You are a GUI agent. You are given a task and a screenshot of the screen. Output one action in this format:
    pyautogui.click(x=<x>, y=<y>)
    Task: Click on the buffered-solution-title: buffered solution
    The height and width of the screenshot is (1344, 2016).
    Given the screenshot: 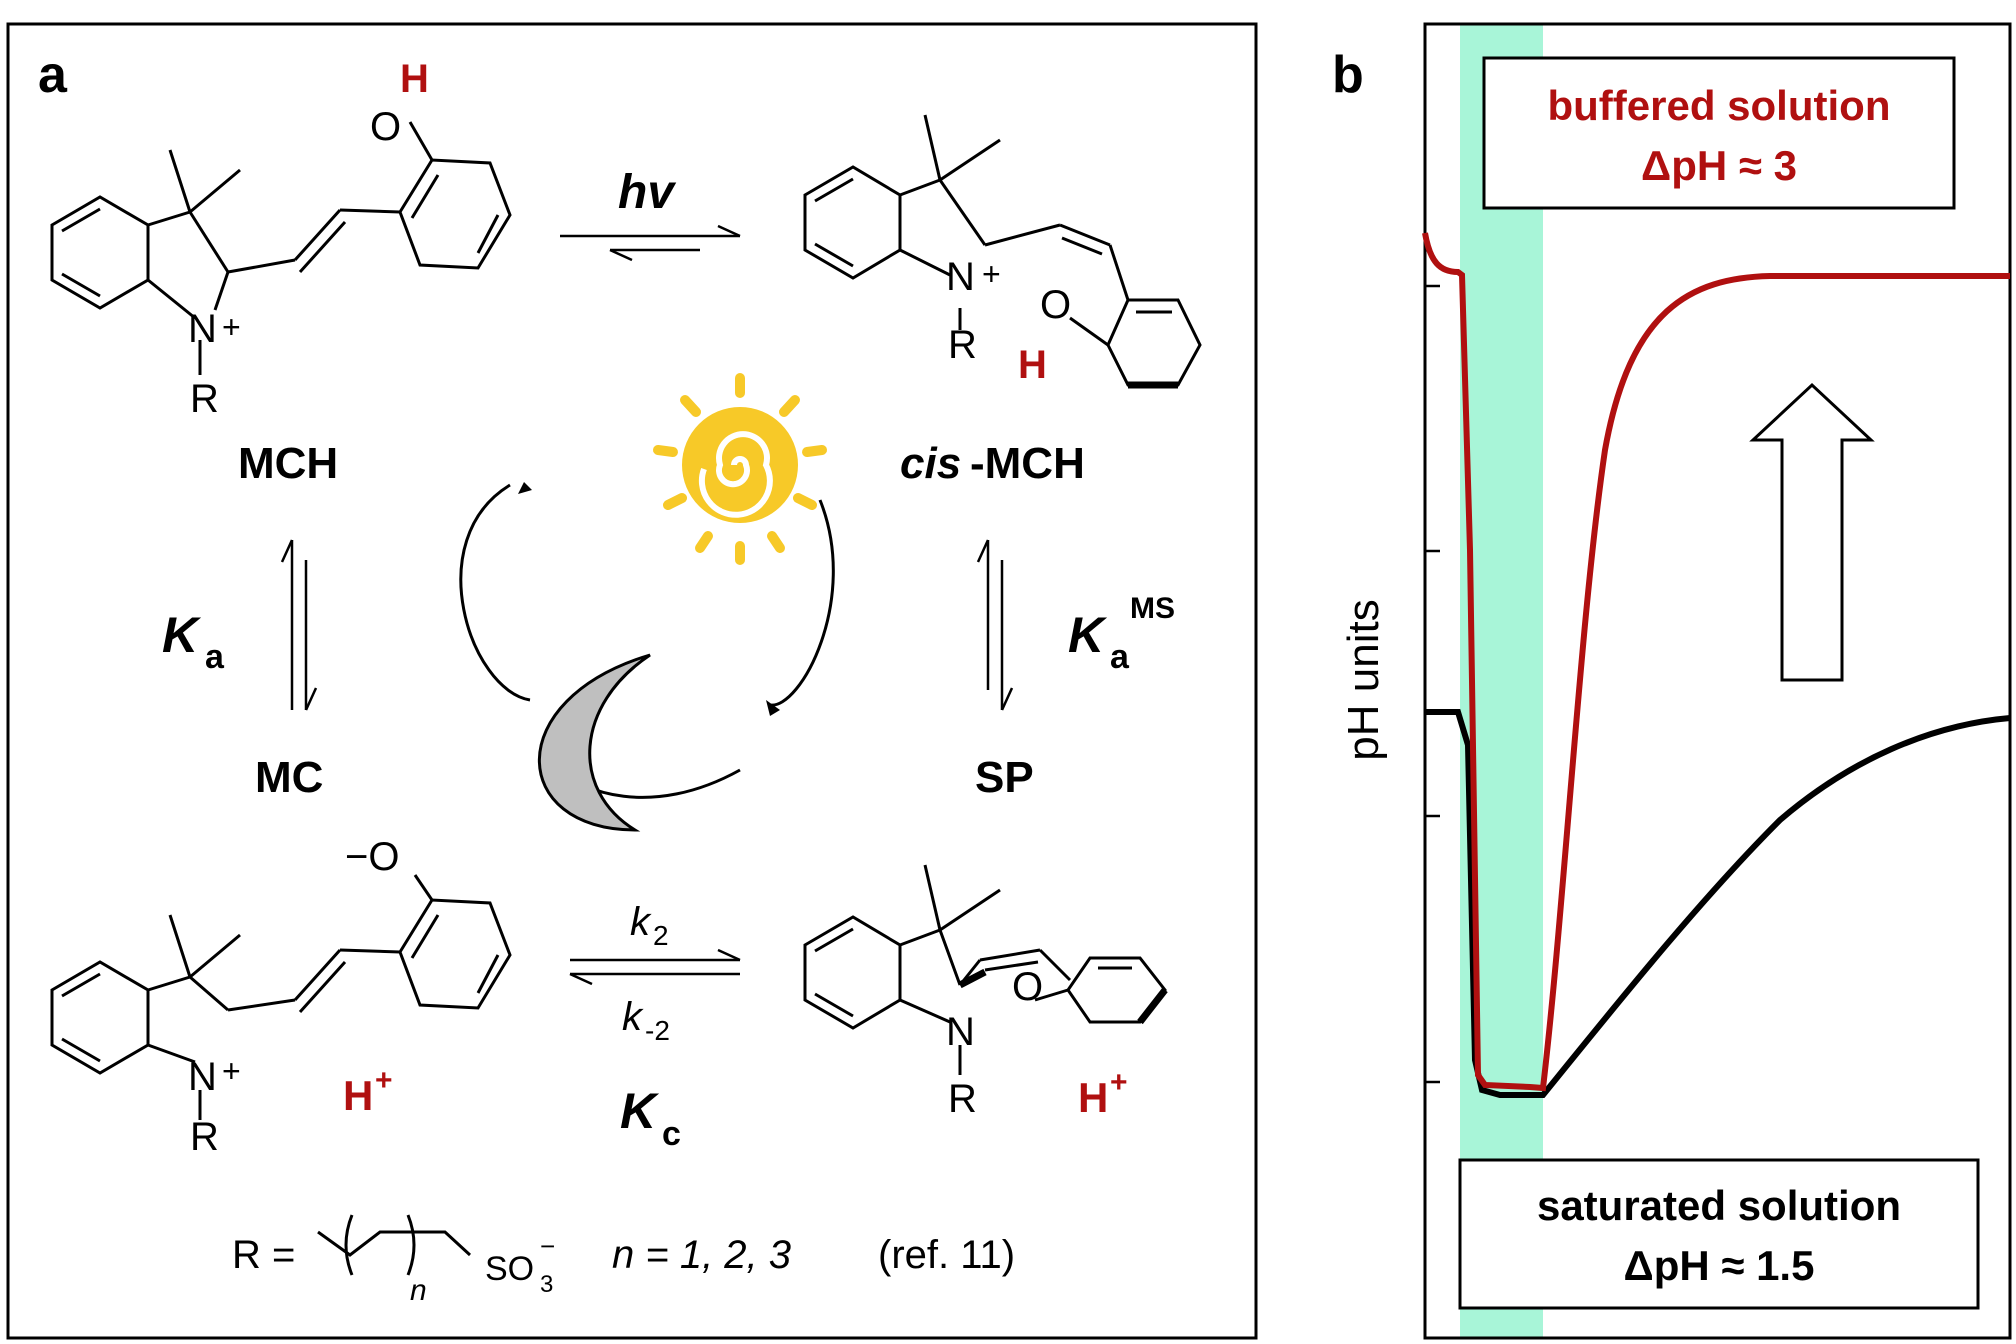 What is the action you would take?
    pyautogui.click(x=1719, y=105)
    